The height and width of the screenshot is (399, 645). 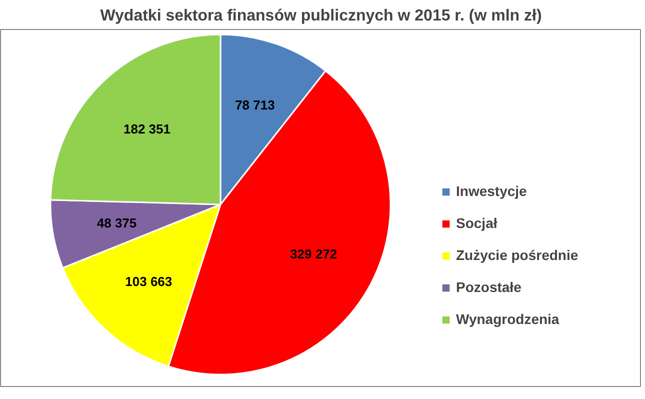 I want to click on legend-label: Zużycie pośrednie, so click(x=517, y=255).